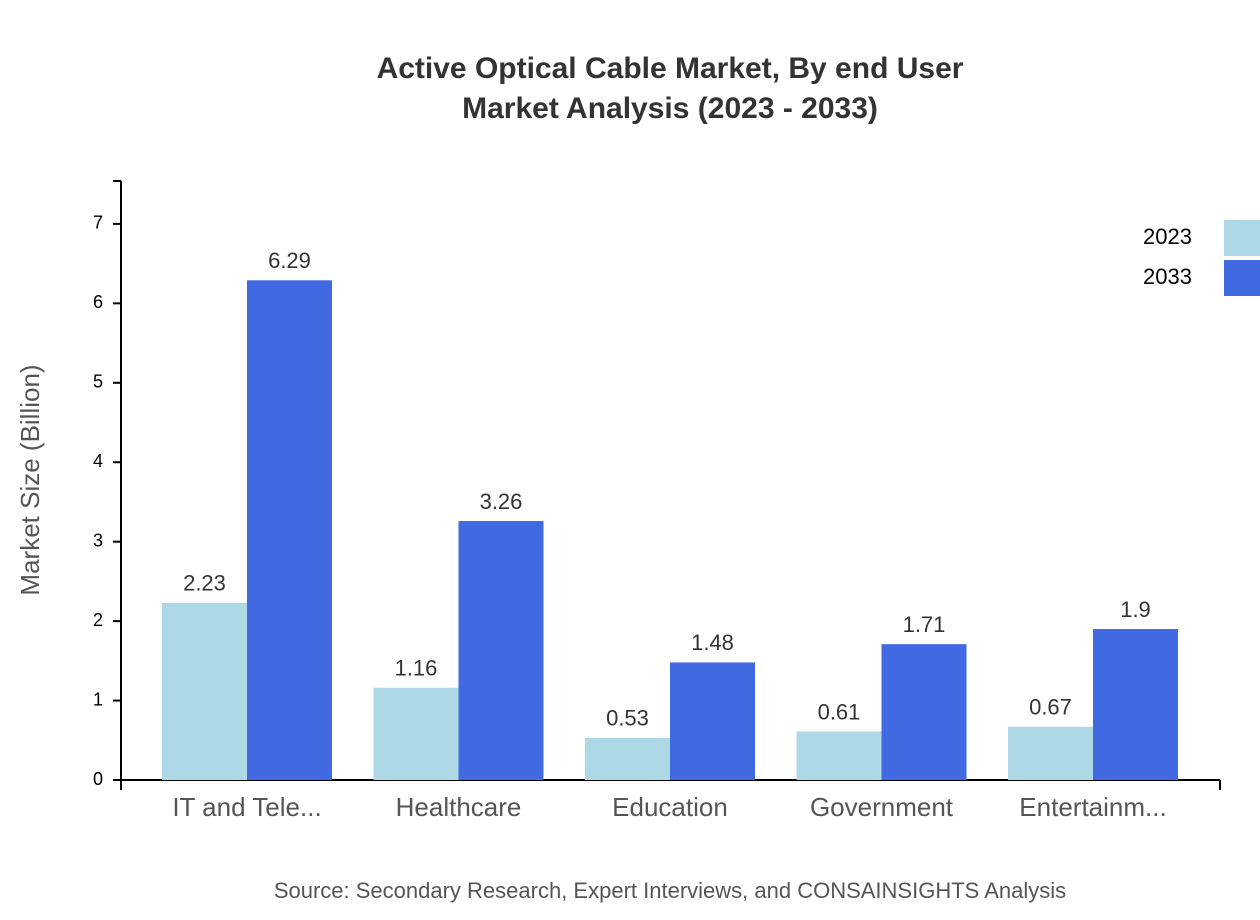 The image size is (1260, 920). What do you see at coordinates (98, 620) in the screenshot?
I see `y-tick-label: 2` at bounding box center [98, 620].